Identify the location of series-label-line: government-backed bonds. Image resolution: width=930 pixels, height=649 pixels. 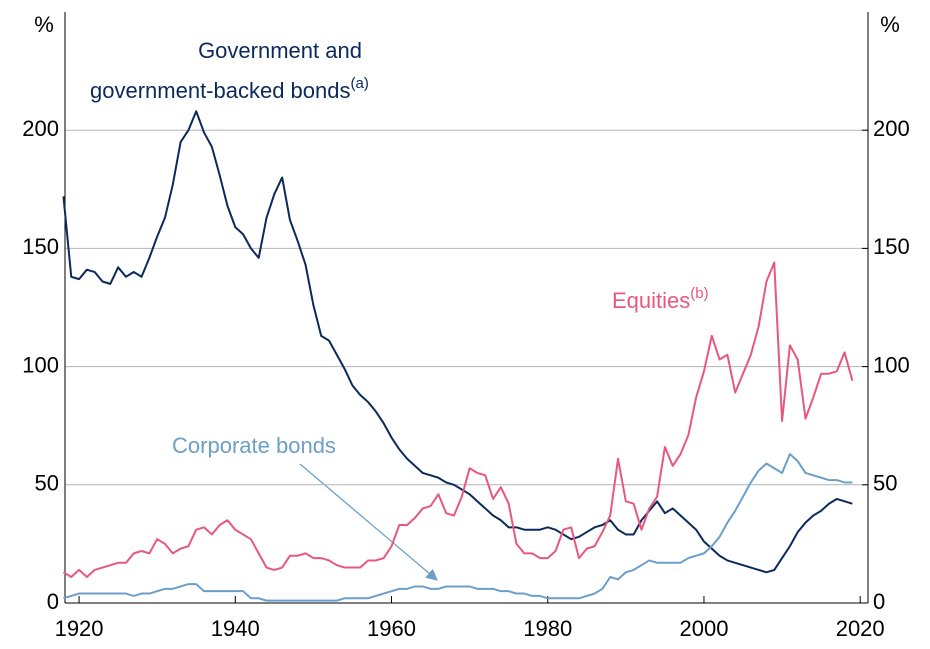
(220, 90).